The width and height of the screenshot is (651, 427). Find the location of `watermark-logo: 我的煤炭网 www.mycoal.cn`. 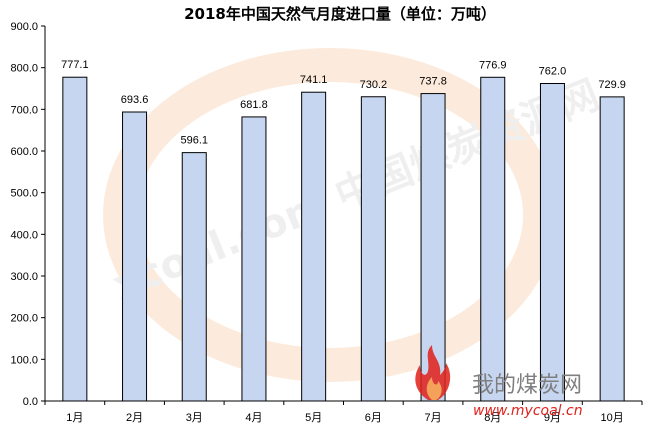

watermark-logo: 我的煤炭网 www.mycoal.cn is located at coordinates (499, 382).